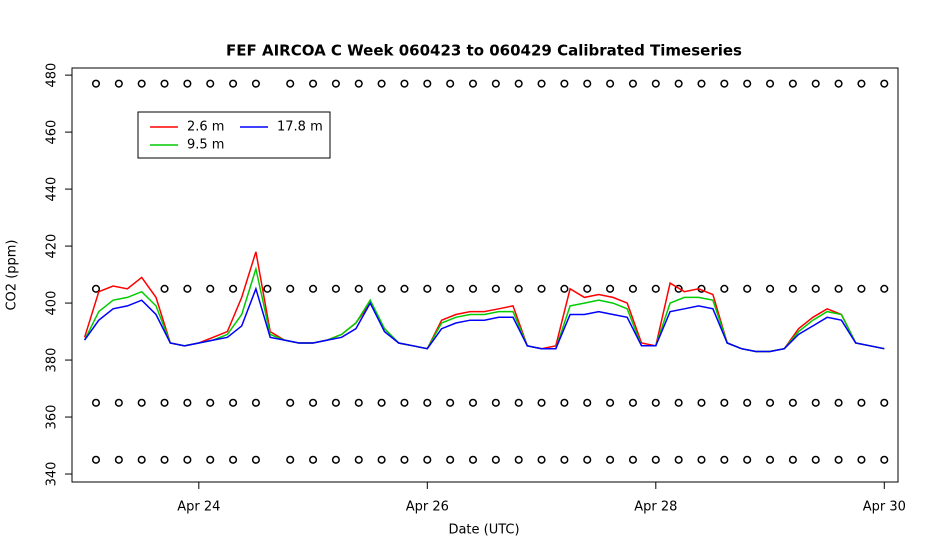 This screenshot has height=540, width=936. I want to click on x-tick-label: Apr 24, so click(198, 507).